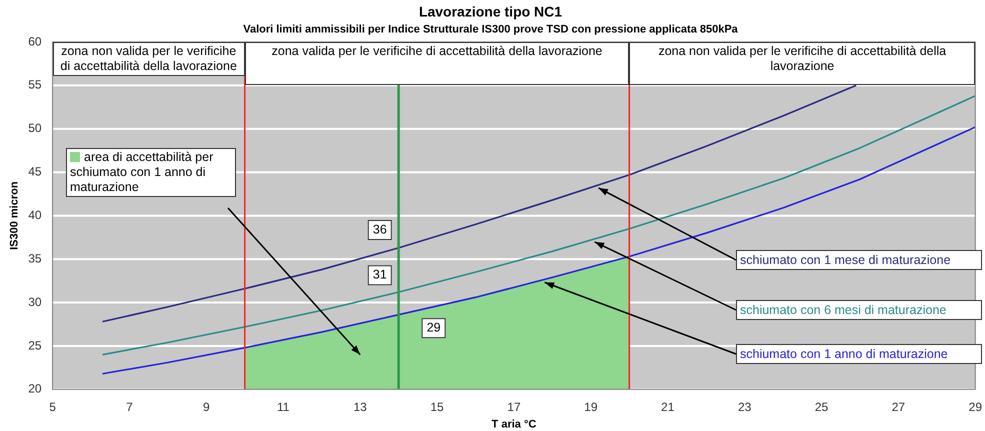  I want to click on text-box: schiumato con 6 mesi di maturazione, so click(859, 310).